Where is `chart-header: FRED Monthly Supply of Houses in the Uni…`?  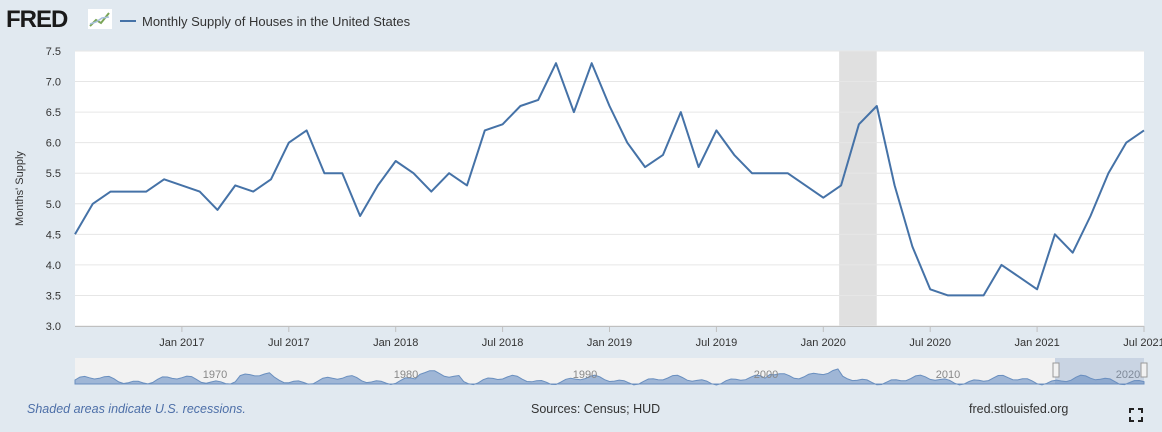
chart-header: FRED Monthly Supply of Houses in the Uni… is located at coordinates (581, 20).